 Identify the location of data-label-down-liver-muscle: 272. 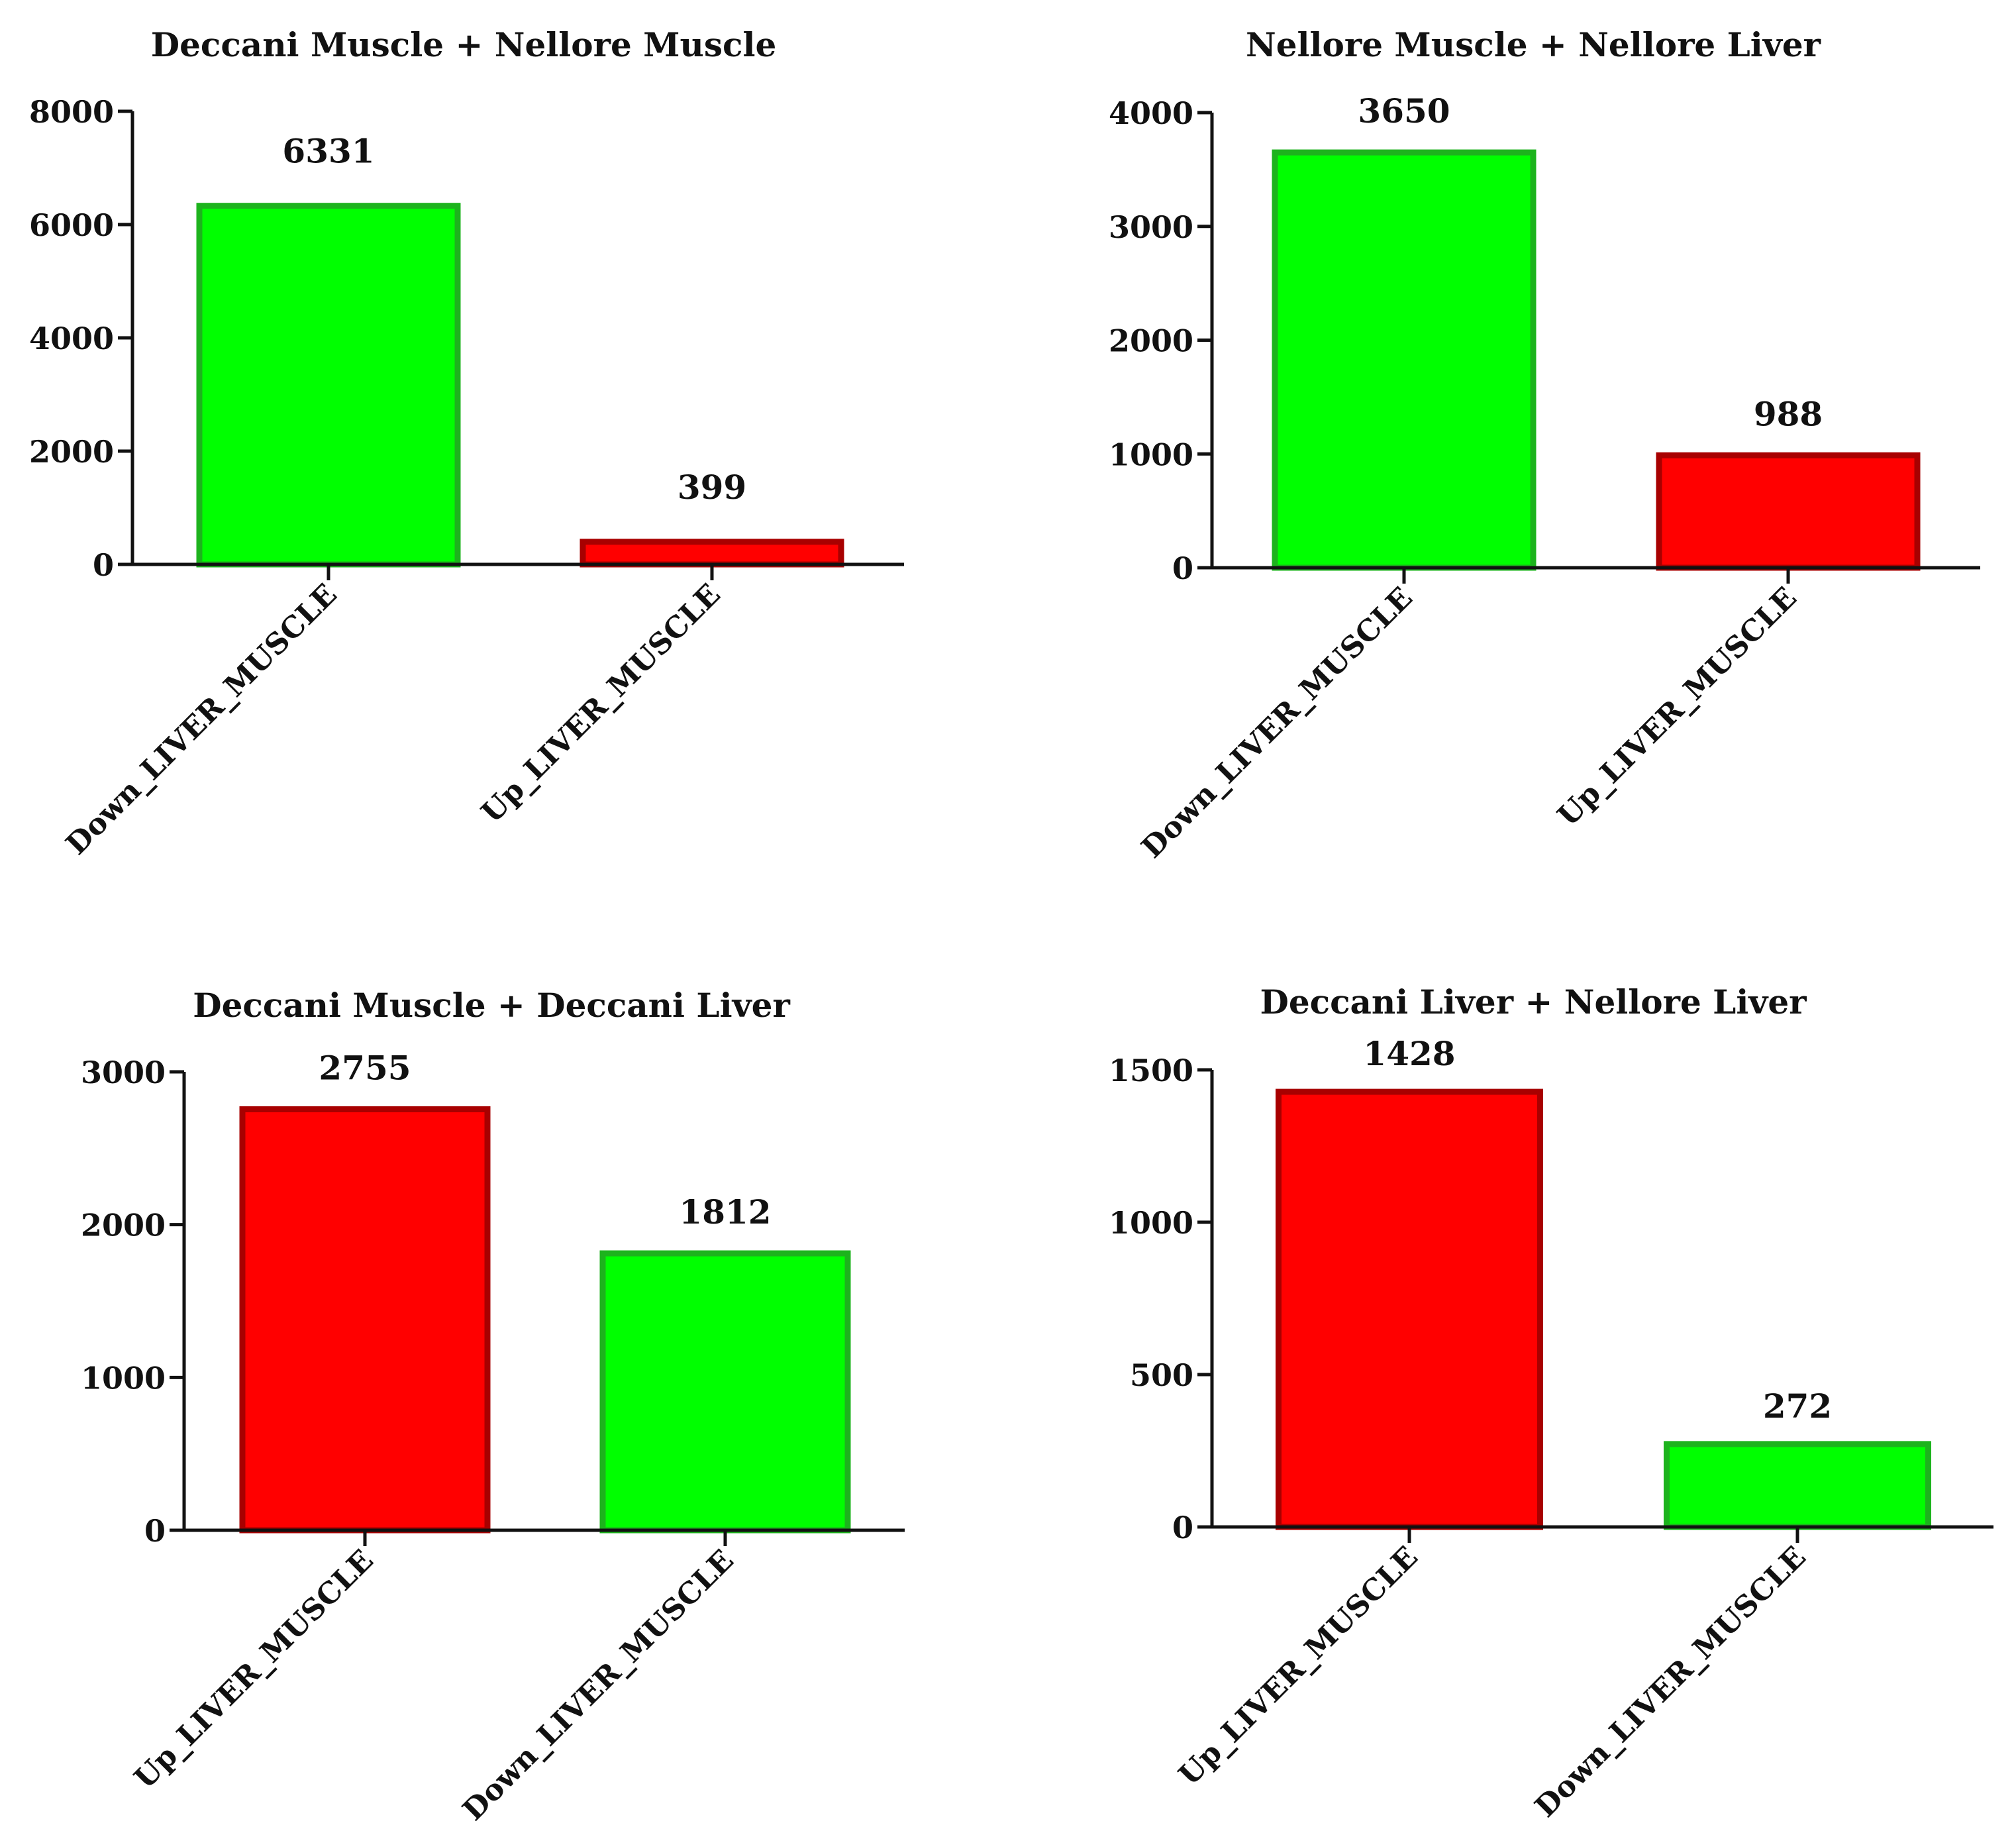
(1797, 1406).